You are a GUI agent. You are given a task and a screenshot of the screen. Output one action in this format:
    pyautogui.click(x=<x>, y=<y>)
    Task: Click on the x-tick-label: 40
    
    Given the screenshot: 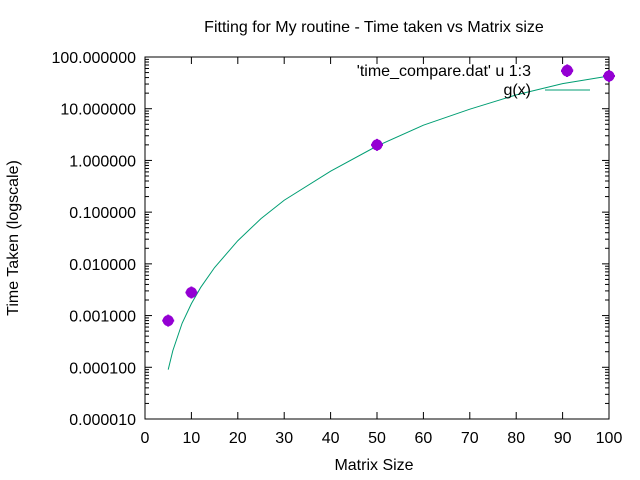 What is the action you would take?
    pyautogui.click(x=331, y=438)
    